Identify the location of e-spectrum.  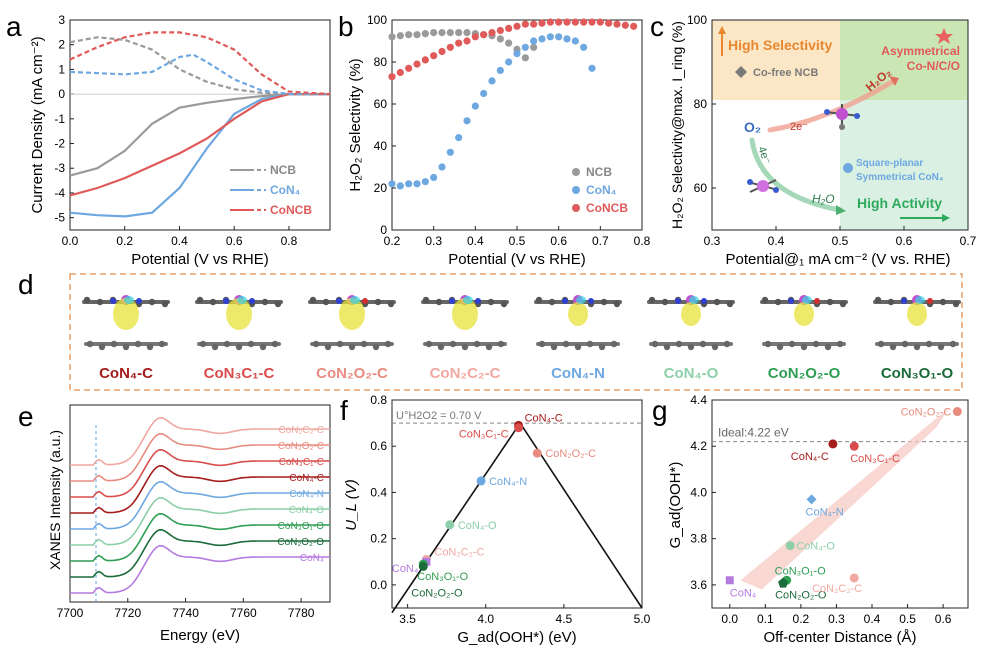
(200, 521).